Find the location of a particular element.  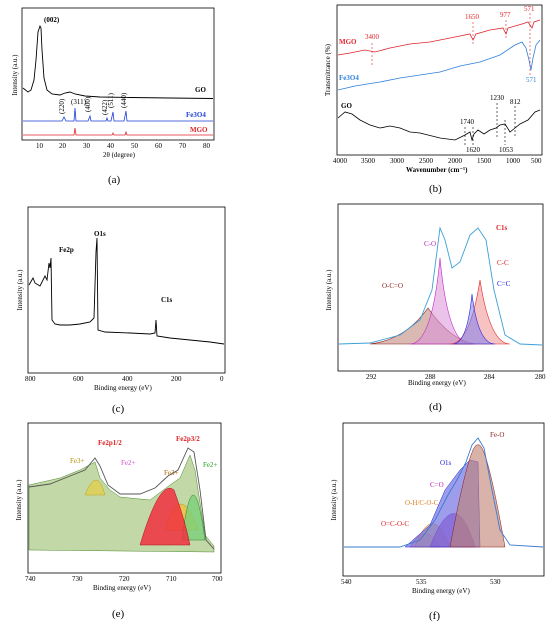

panel-b-fe3o4-line is located at coordinates (439, 65).